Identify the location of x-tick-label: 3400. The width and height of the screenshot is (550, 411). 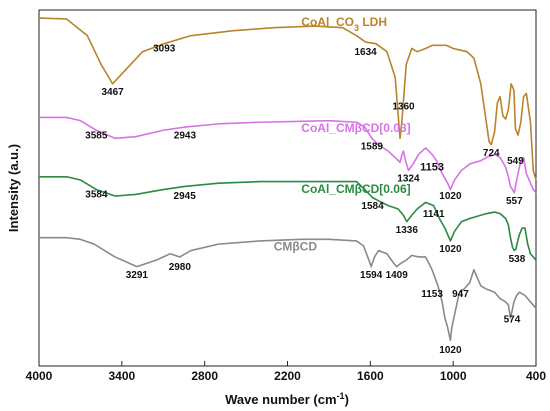
(121, 376).